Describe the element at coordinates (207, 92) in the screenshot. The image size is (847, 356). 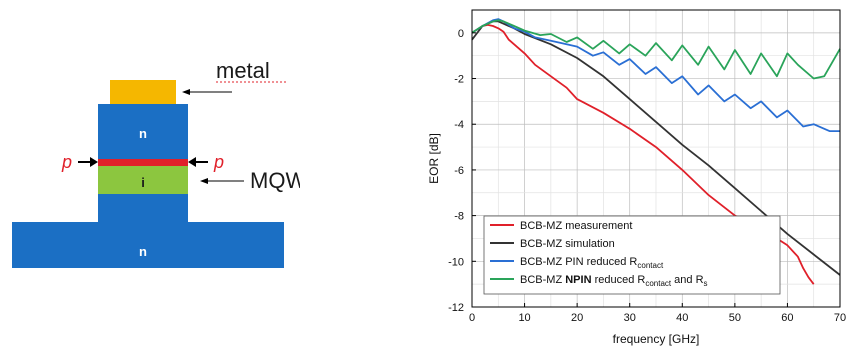
I see `metal-arrow` at that location.